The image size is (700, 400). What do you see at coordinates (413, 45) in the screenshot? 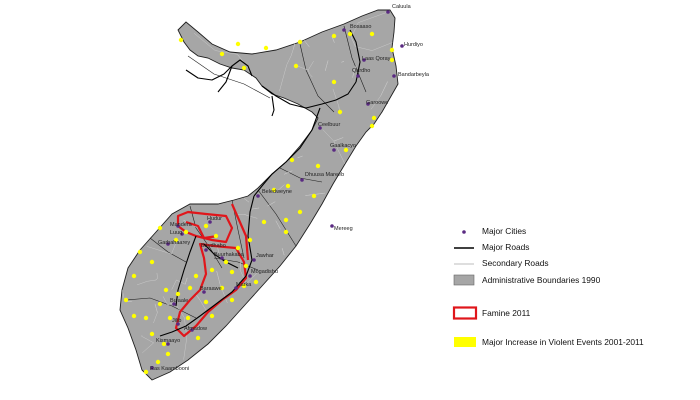
I see `city-label: Hurdiyo` at bounding box center [413, 45].